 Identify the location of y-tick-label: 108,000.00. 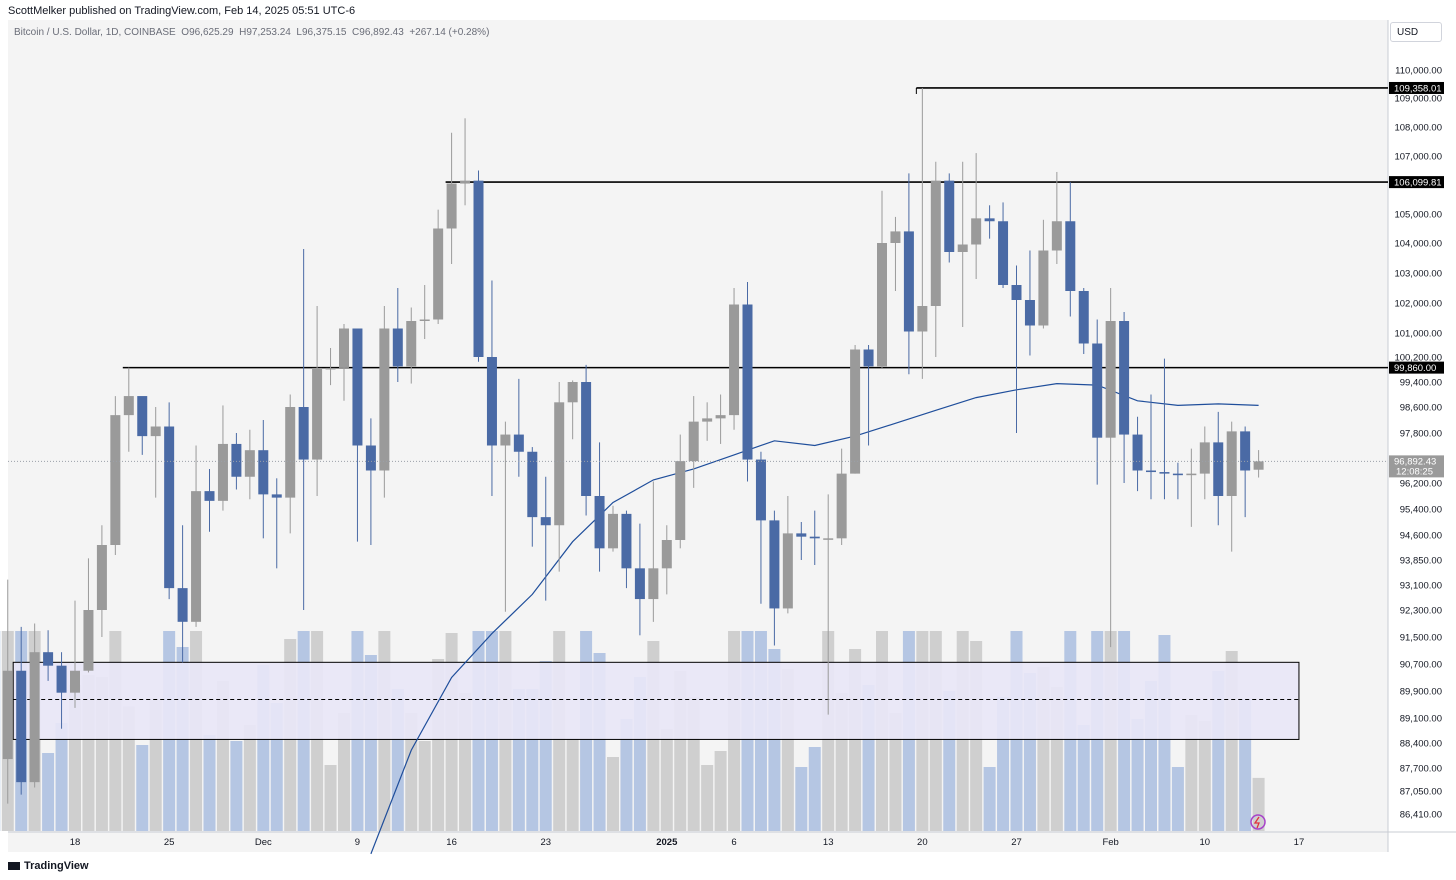
(1418, 128).